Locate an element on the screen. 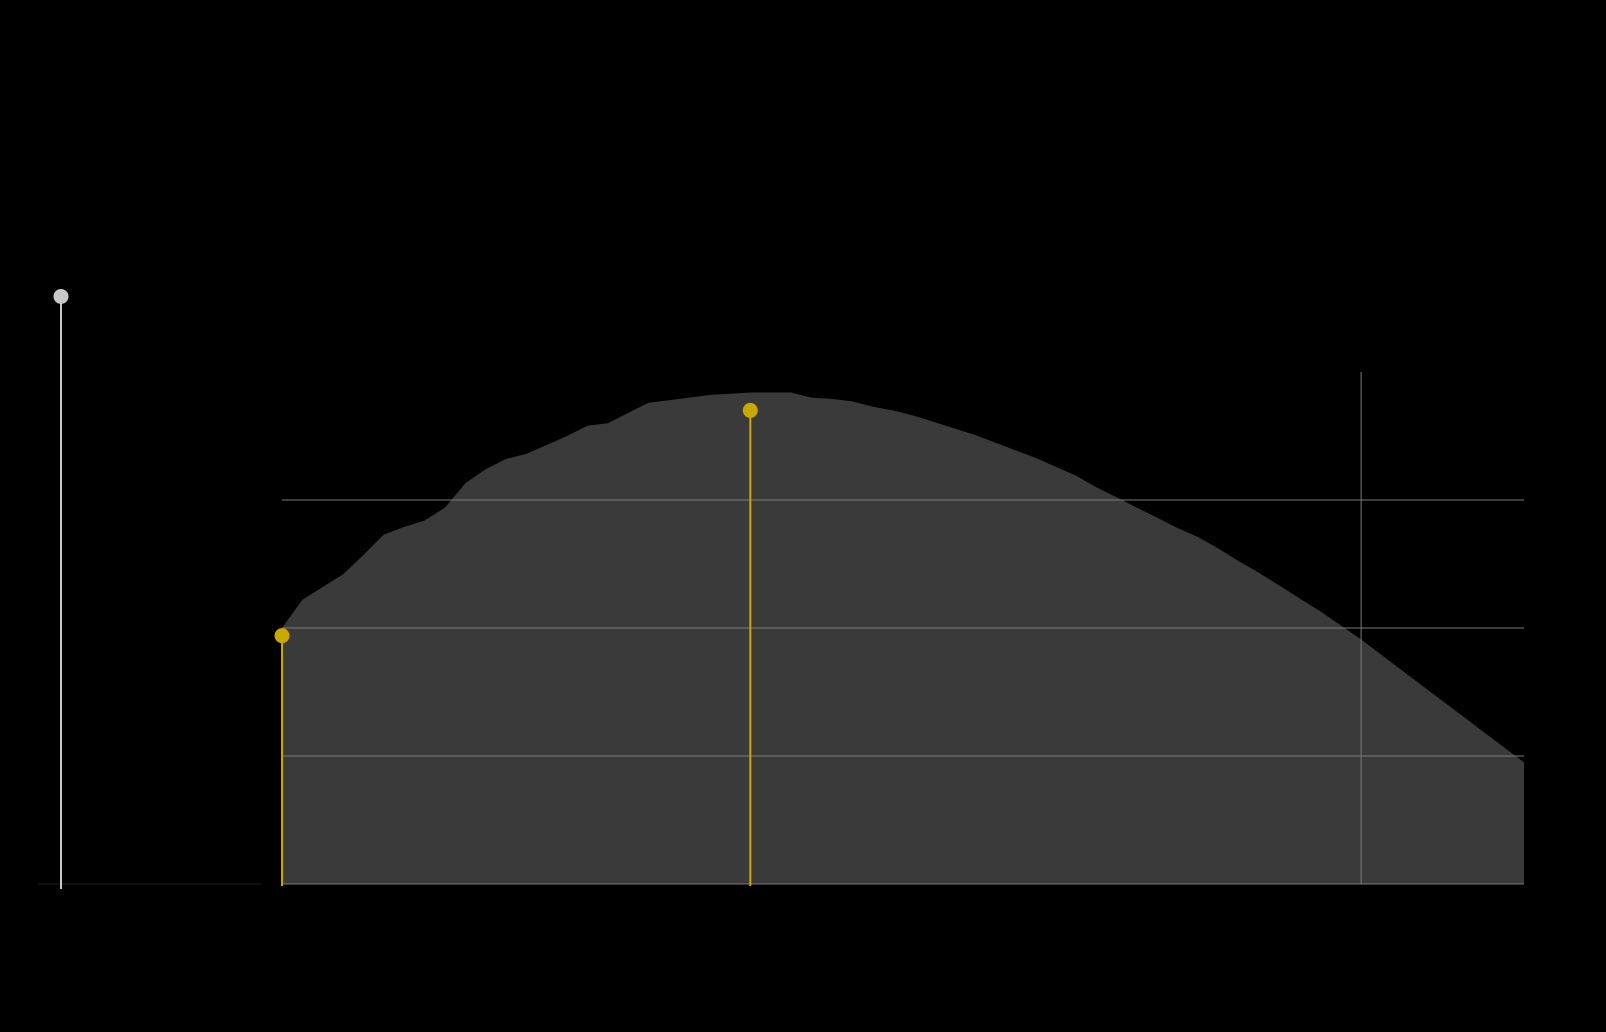  reference-panel is located at coordinates (150, 589).